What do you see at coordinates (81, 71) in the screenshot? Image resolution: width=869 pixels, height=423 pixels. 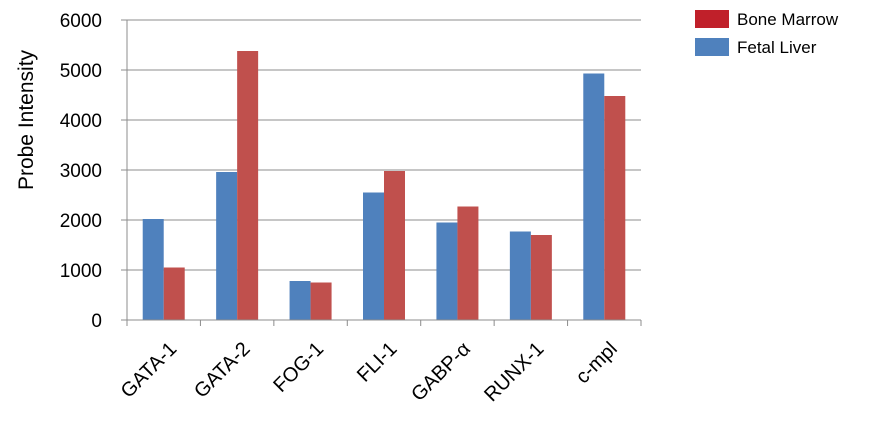 I see `y-tick-label: 5000` at bounding box center [81, 71].